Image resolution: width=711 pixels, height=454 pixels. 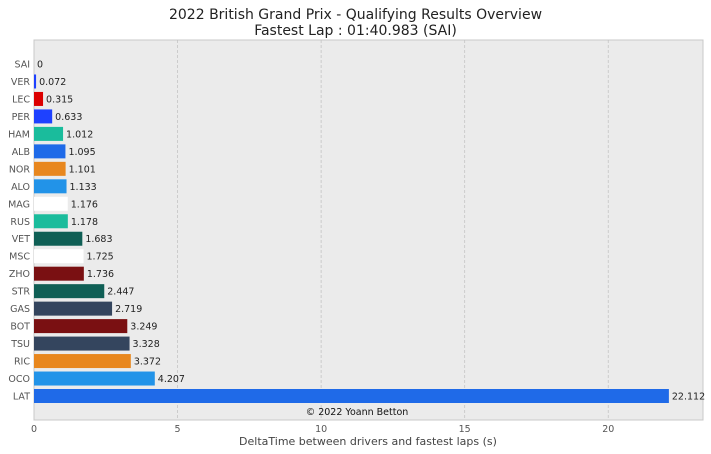 What do you see at coordinates (82, 361) in the screenshot?
I see `bar-ric` at bounding box center [82, 361].